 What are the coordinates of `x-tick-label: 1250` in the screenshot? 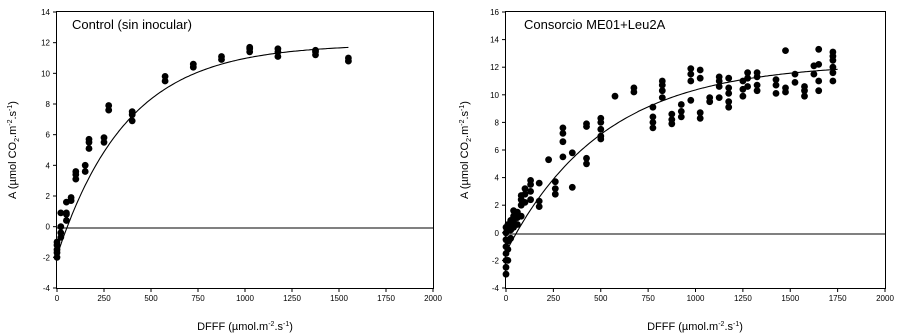 It's located at (743, 298).